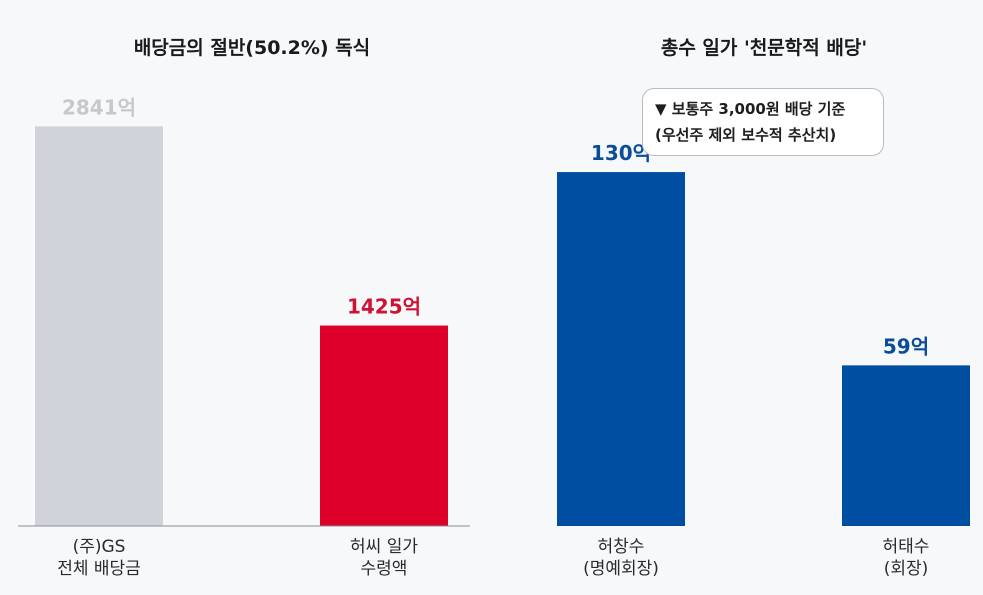  Describe the element at coordinates (99, 107) in the screenshot. I see `value-label-1-1: 2841억` at that location.